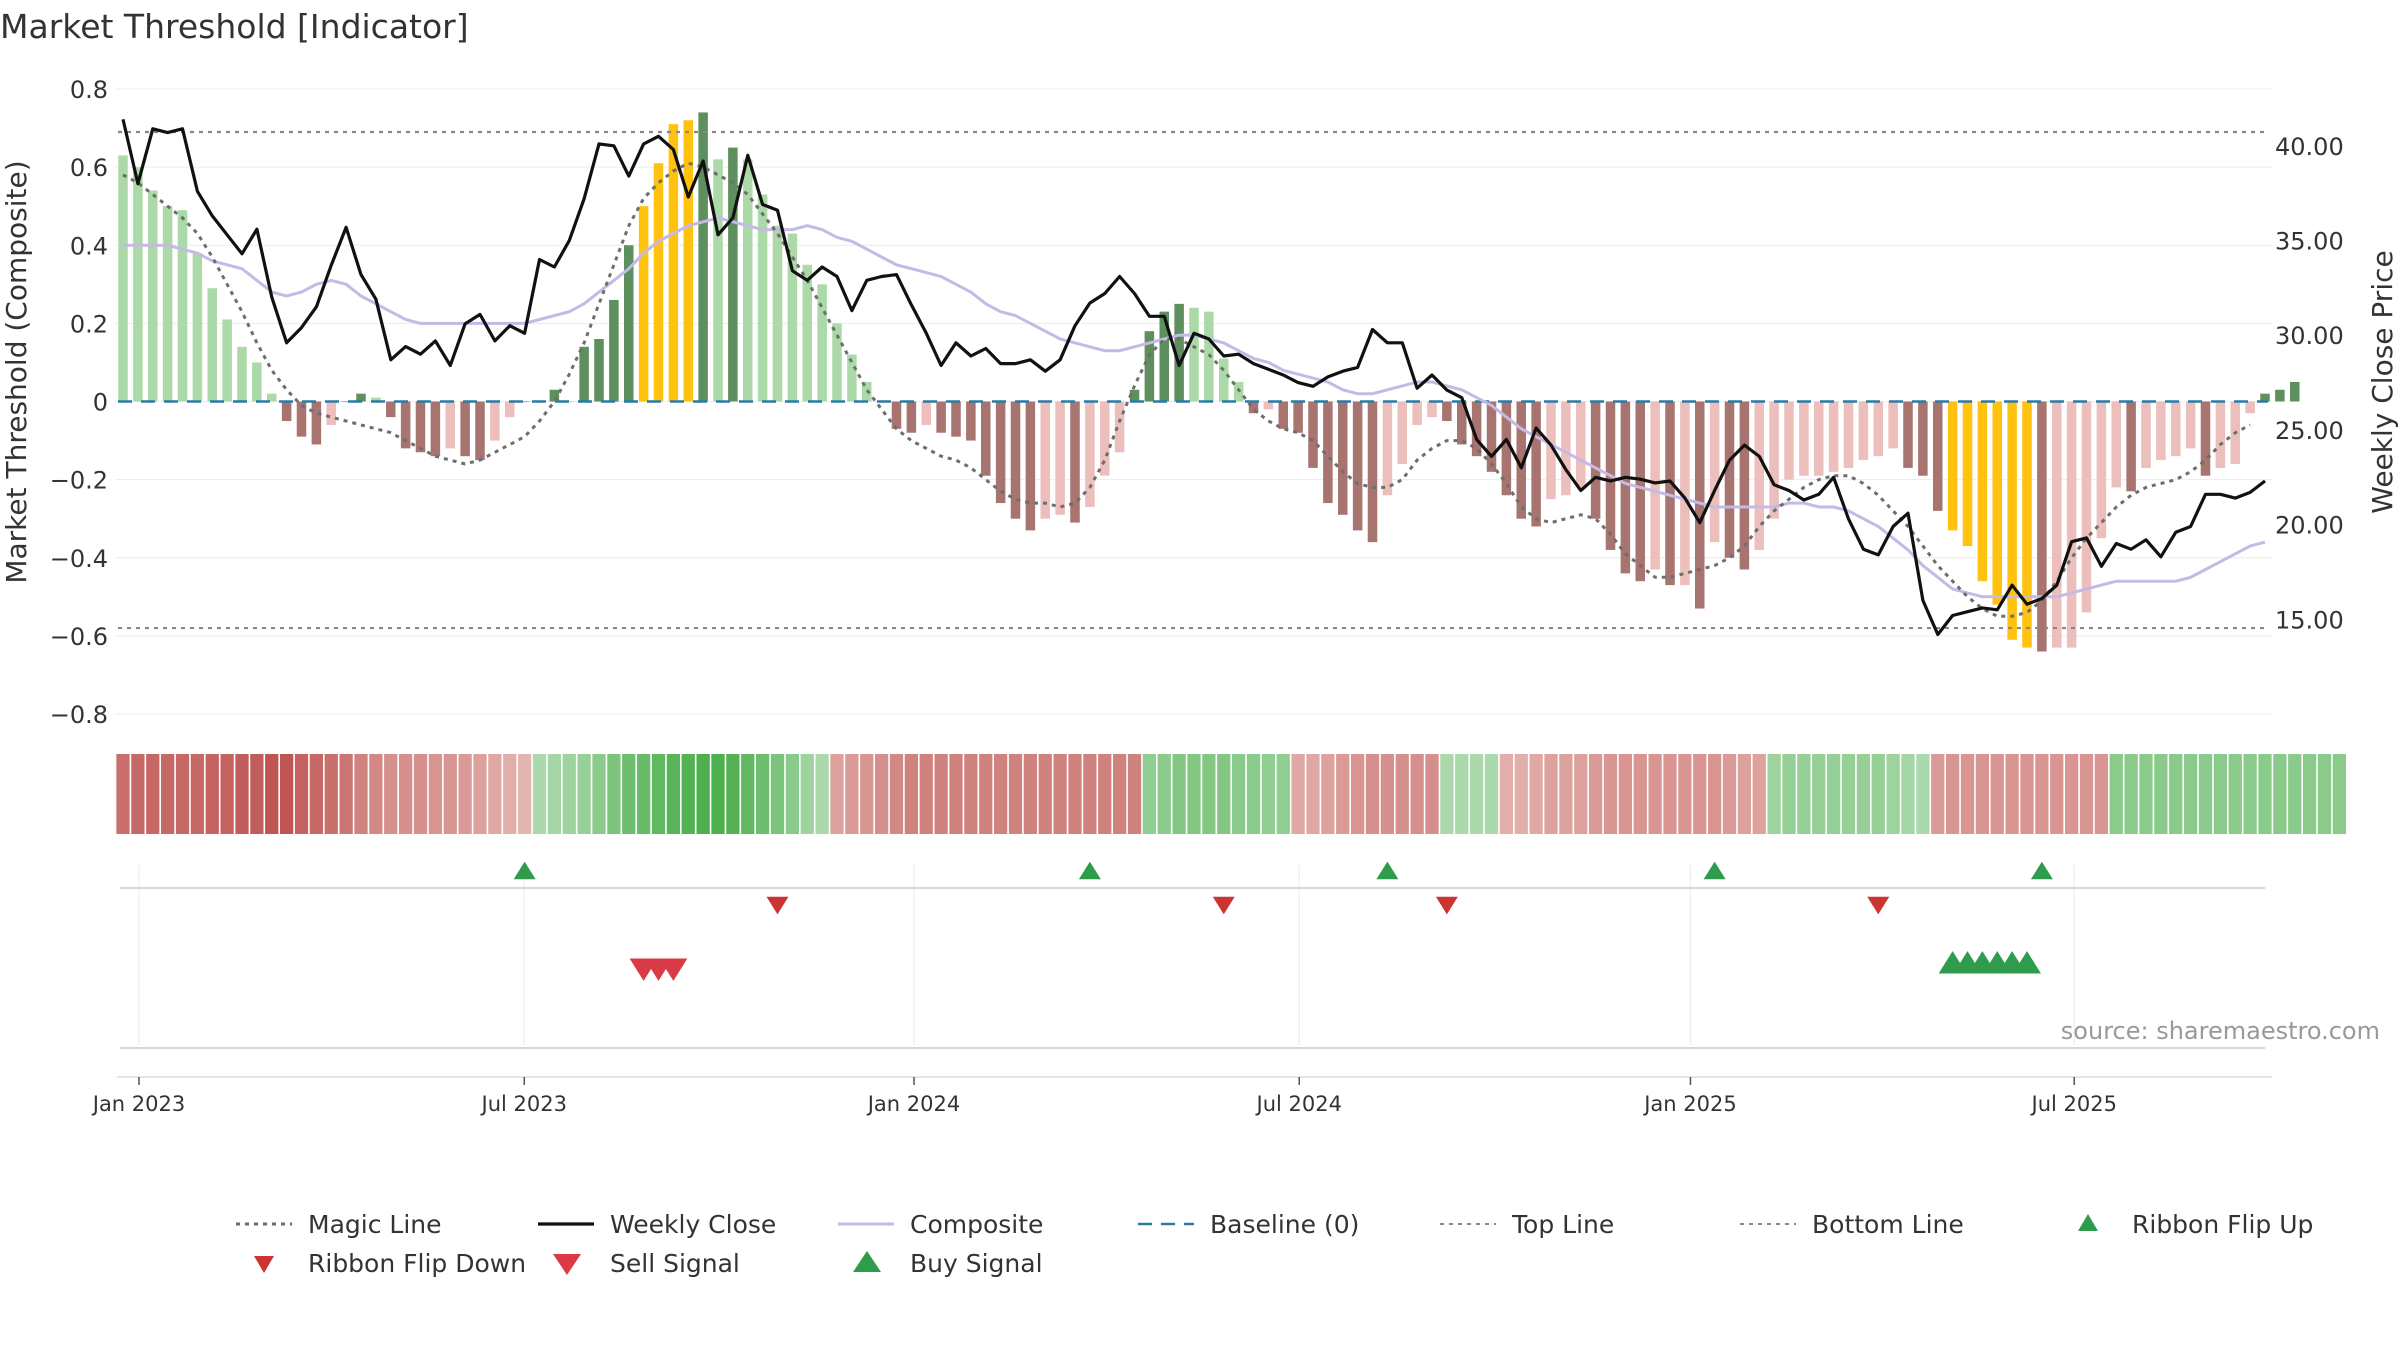 The width and height of the screenshot is (2400, 1350). I want to click on legend-item: Composite, so click(940, 1224).